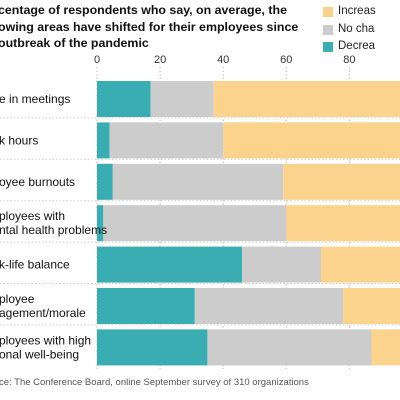  Describe the element at coordinates (37, 182) in the screenshot. I see `category-label: oyee burnouts` at that location.